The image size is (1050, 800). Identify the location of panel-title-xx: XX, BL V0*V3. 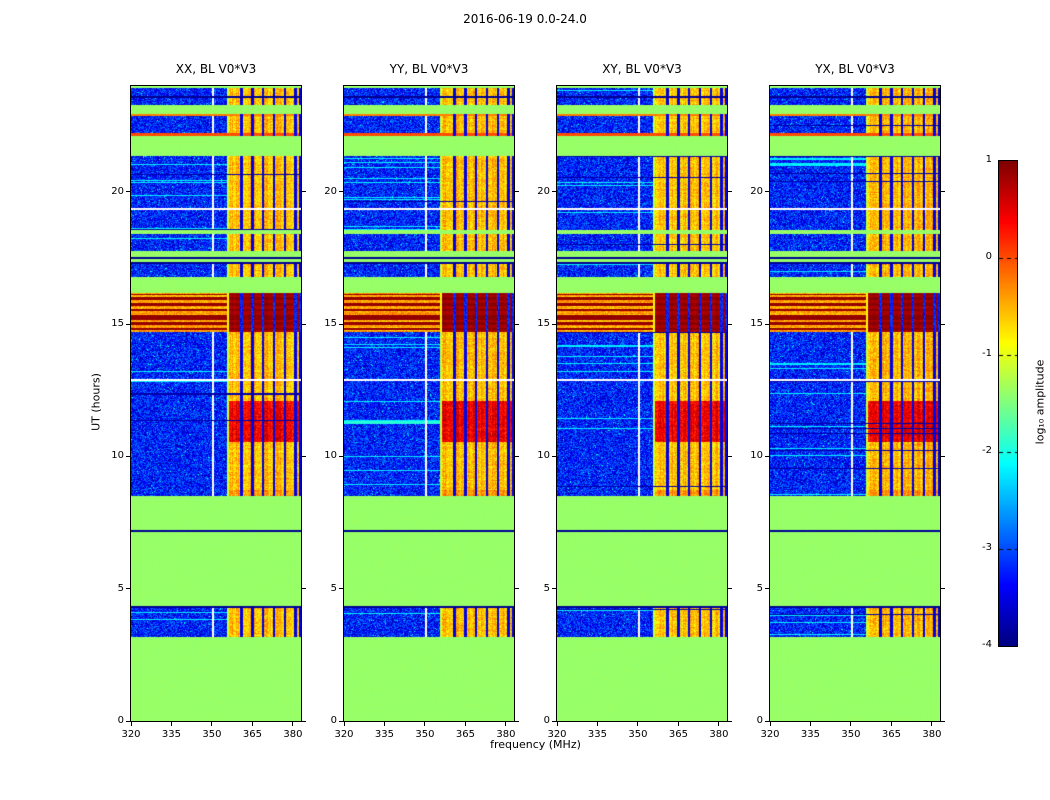
(216, 69).